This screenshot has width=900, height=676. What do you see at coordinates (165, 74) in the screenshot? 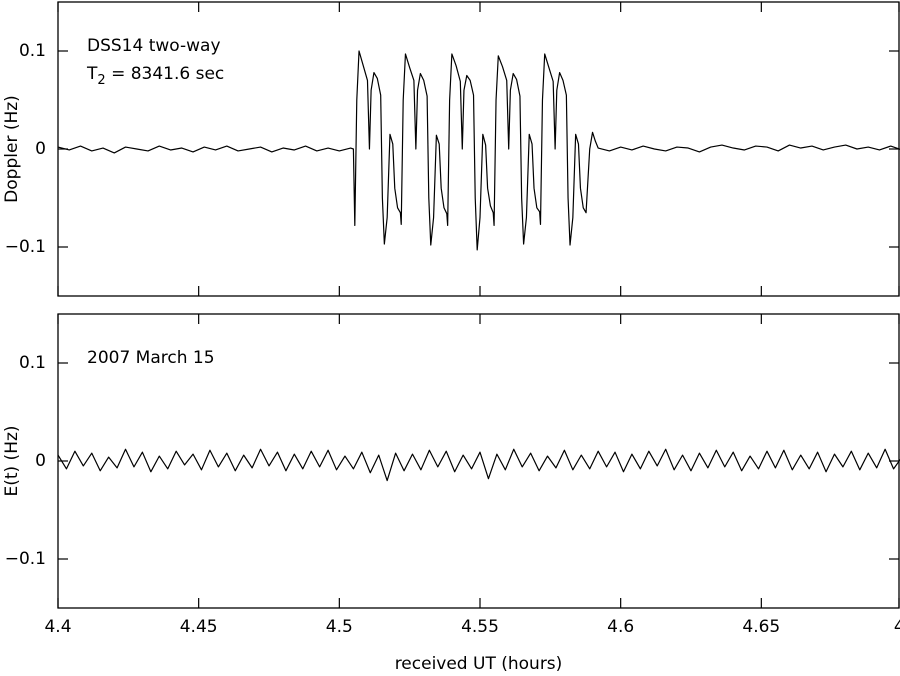
I see `formula-rest: = 8341.6 sec` at bounding box center [165, 74].